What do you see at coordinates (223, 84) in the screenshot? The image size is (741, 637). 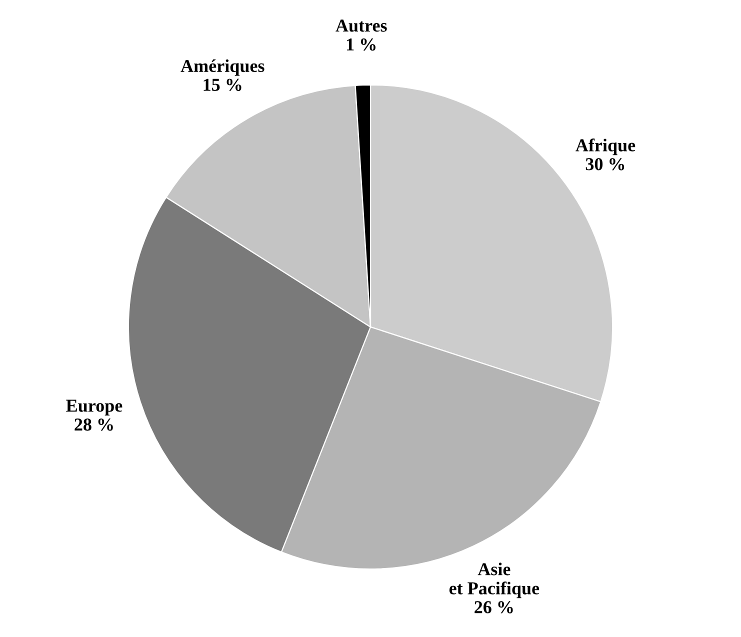 I see `data-label: 15 %` at bounding box center [223, 84].